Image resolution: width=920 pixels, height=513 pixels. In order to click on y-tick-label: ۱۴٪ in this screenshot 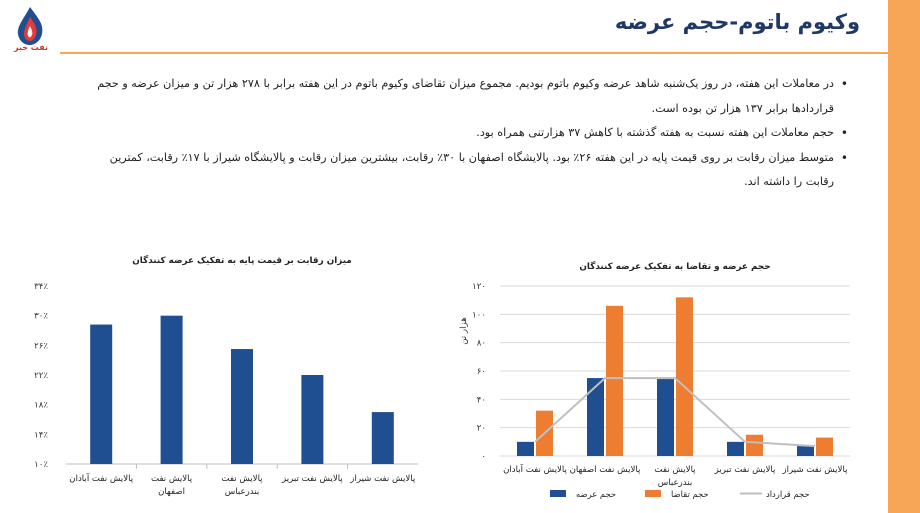, I will do `click(41, 435)`.